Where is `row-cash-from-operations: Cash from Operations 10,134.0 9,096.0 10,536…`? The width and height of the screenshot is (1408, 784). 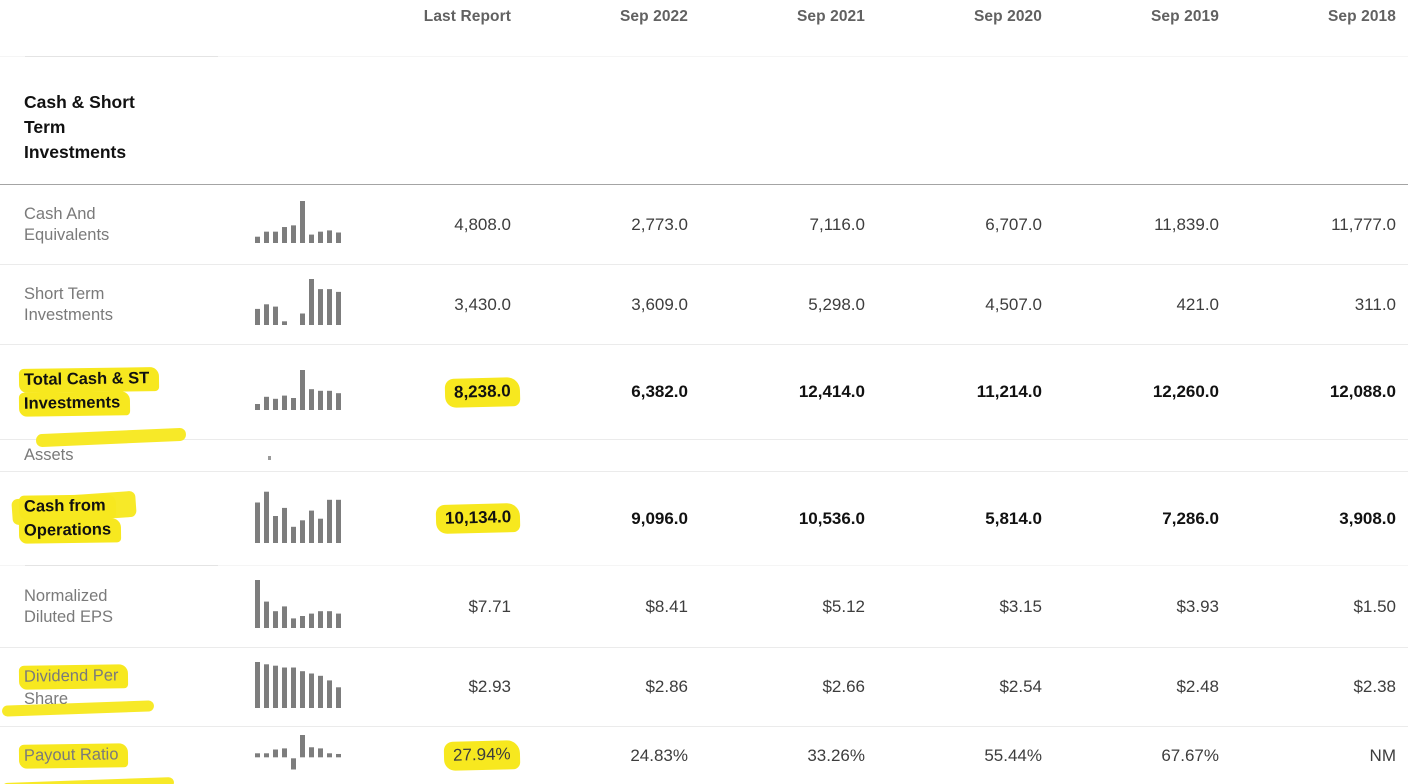 row-cash-from-operations: Cash from Operations 10,134.0 9,096.0 10,536… is located at coordinates (704, 519).